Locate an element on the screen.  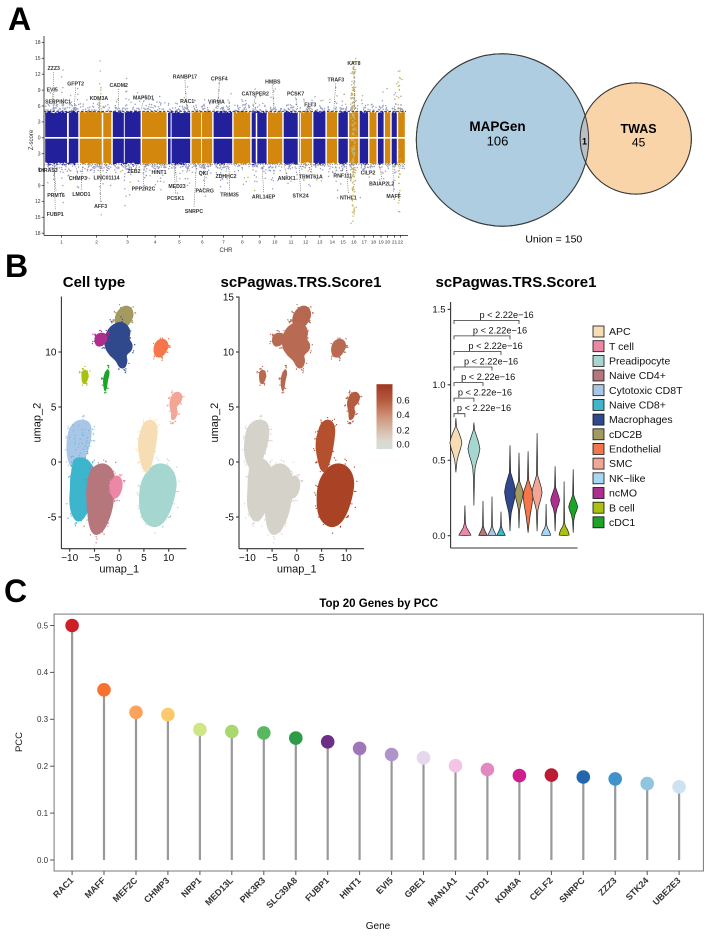
svg-text: ZZZ3 is located at coordinates (607, 886).